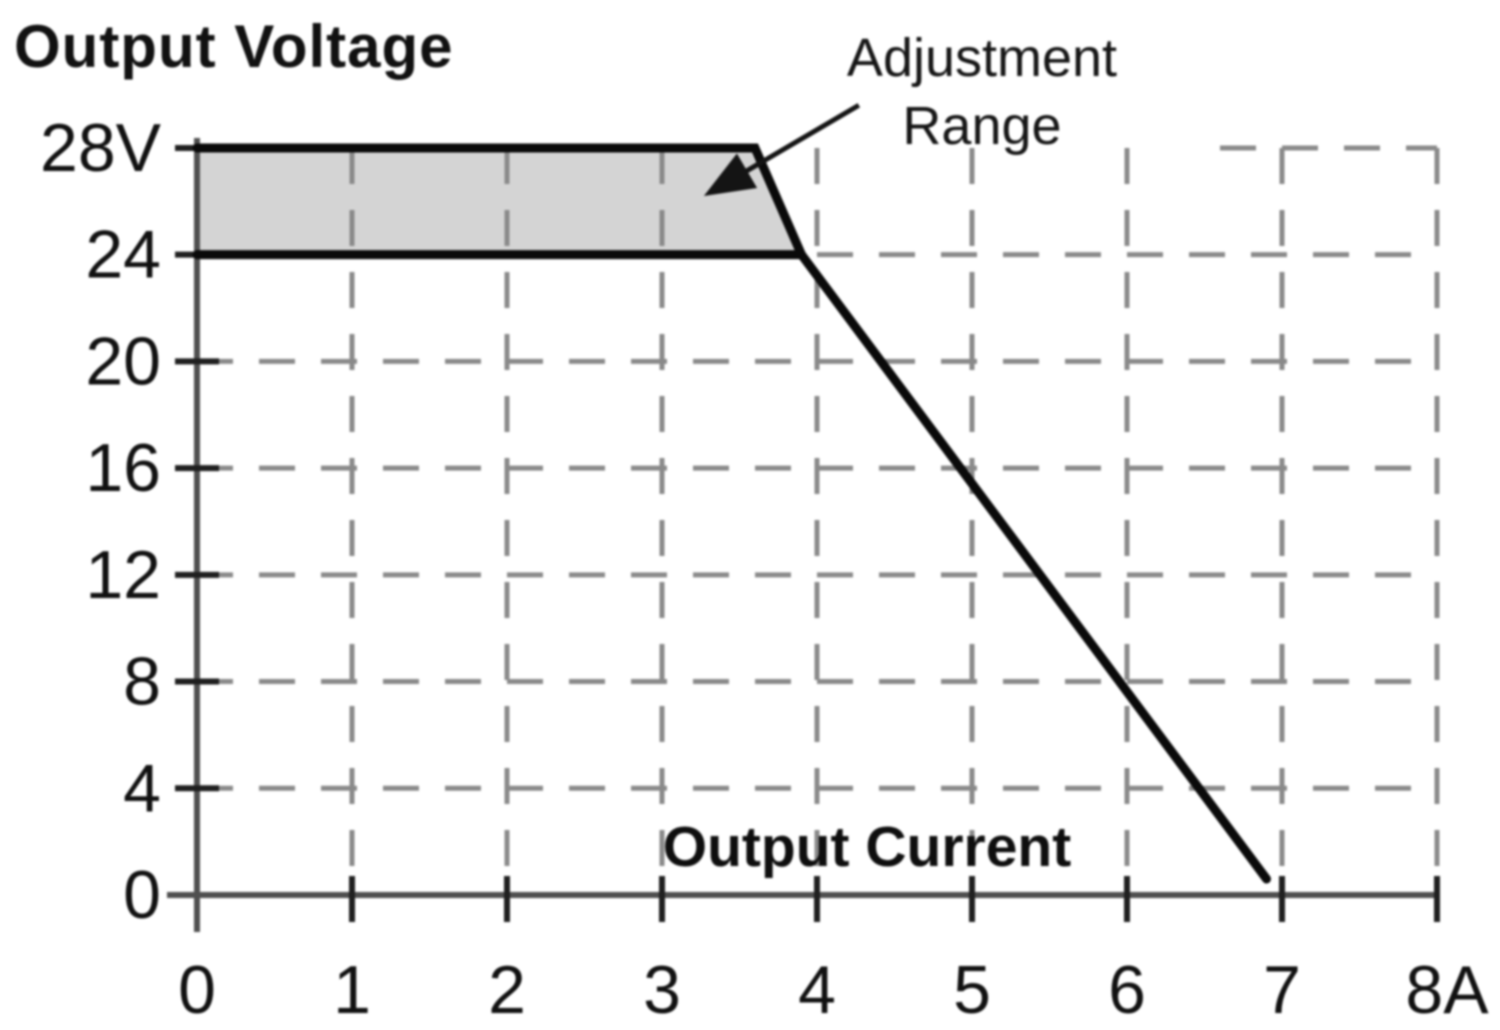 Image resolution: width=1500 pixels, height=1030 pixels. I want to click on y-axis-title: Output Voltage, so click(234, 46).